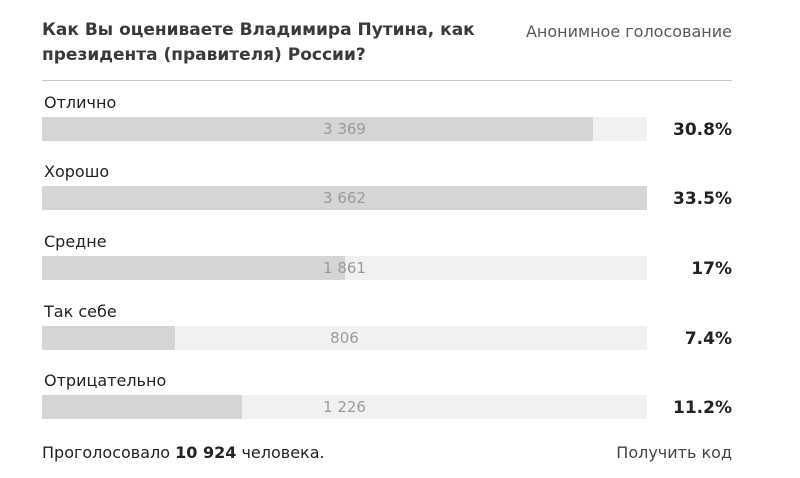 The width and height of the screenshot is (800, 478). Describe the element at coordinates (77, 171) in the screenshot. I see `option-label: Хорошо` at that location.